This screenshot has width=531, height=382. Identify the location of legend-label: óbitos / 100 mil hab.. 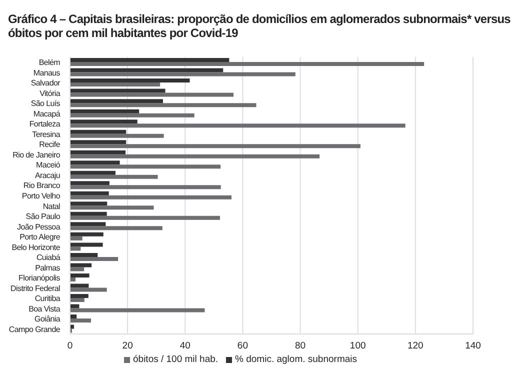
(175, 359).